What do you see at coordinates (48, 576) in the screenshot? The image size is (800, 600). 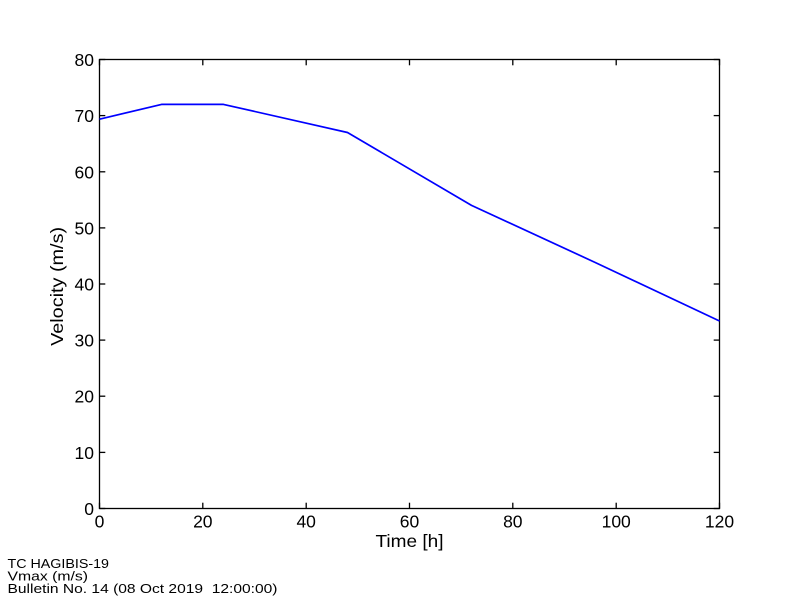 I see `svg-text: Vmax (m/s)` at bounding box center [48, 576].